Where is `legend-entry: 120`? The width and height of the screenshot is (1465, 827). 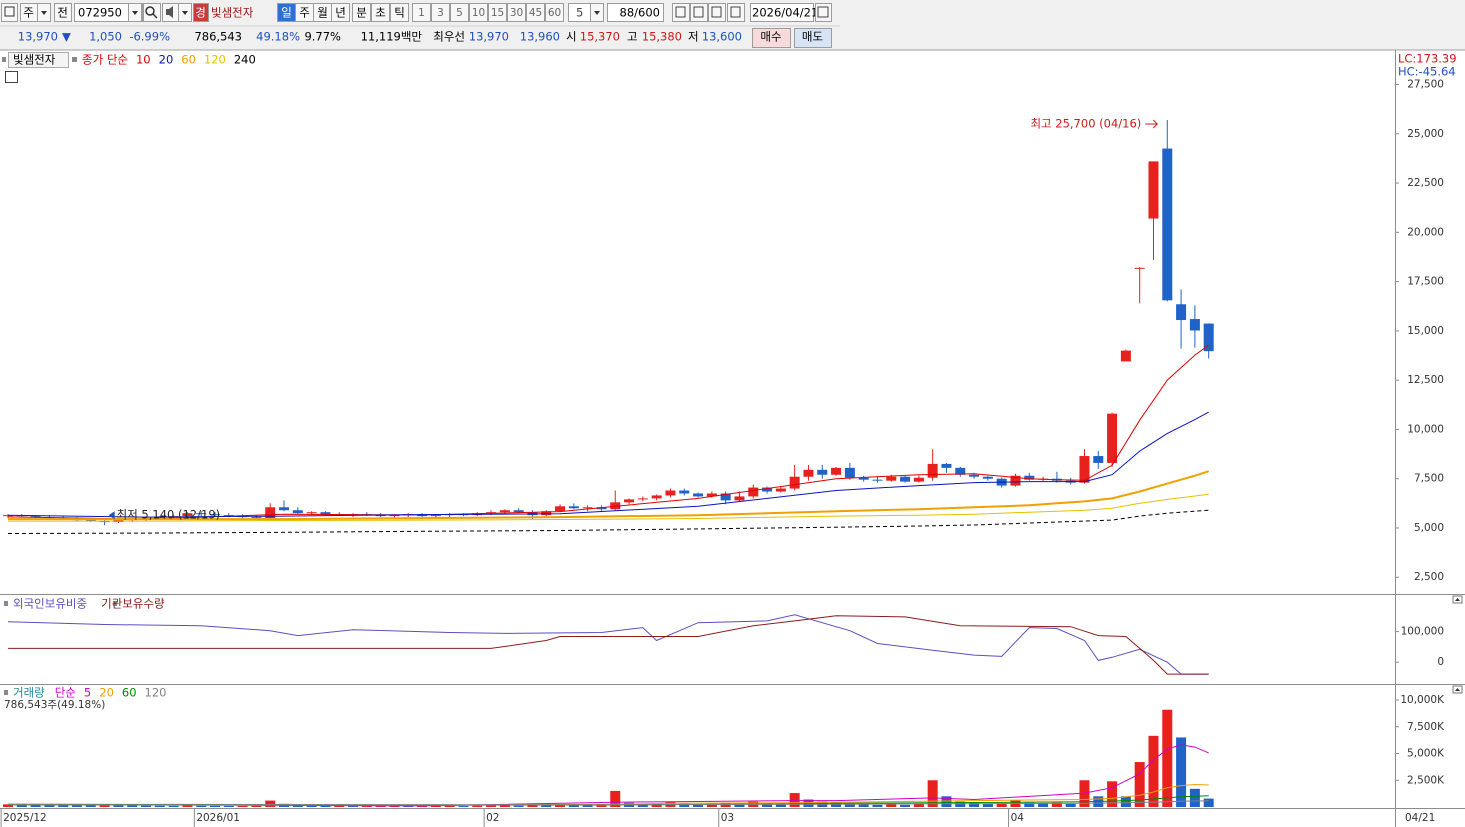
legend-entry: 120 is located at coordinates (215, 60).